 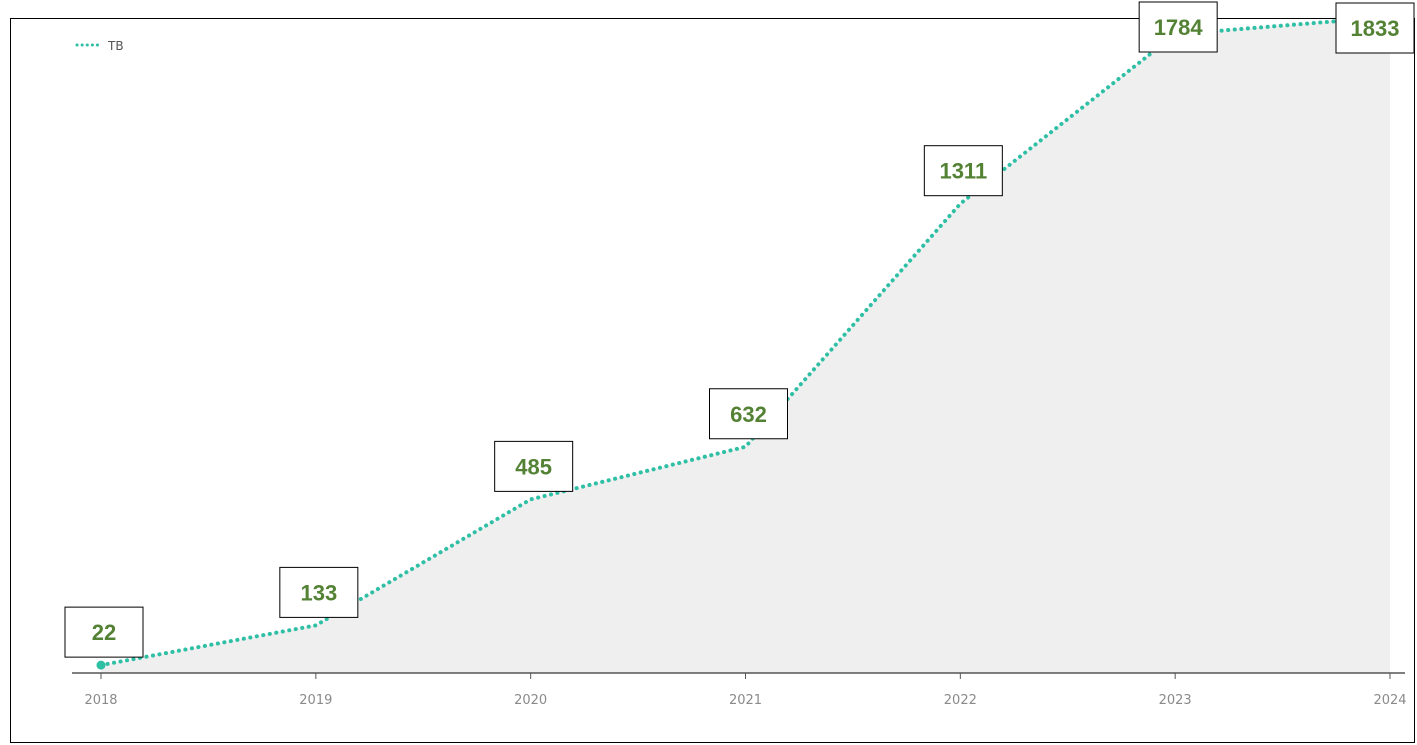 I want to click on data-label: 1311, so click(x=963, y=171).